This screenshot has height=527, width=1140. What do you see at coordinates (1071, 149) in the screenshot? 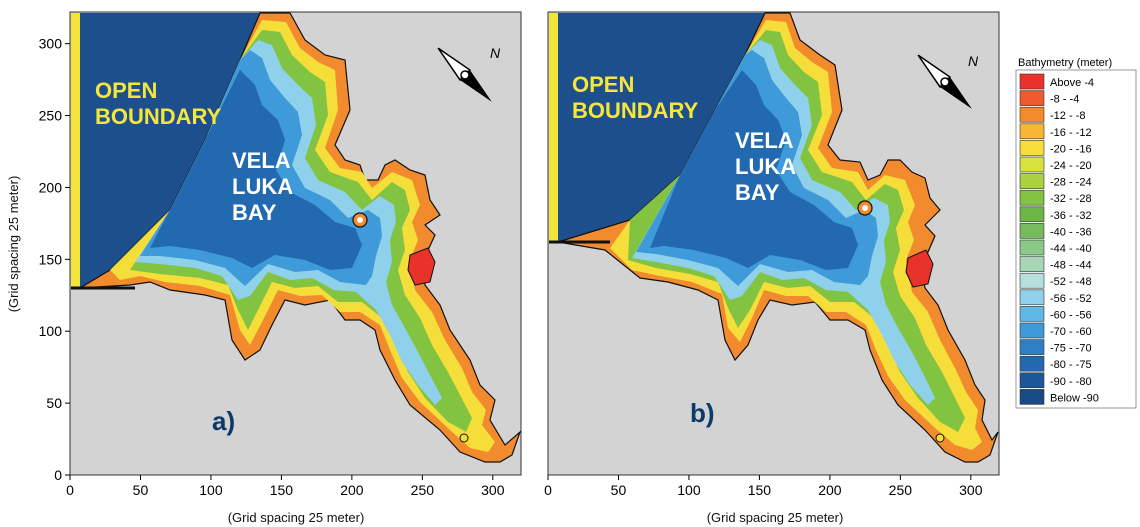
I see `legend-entry-label: -20 - -16` at bounding box center [1071, 149].